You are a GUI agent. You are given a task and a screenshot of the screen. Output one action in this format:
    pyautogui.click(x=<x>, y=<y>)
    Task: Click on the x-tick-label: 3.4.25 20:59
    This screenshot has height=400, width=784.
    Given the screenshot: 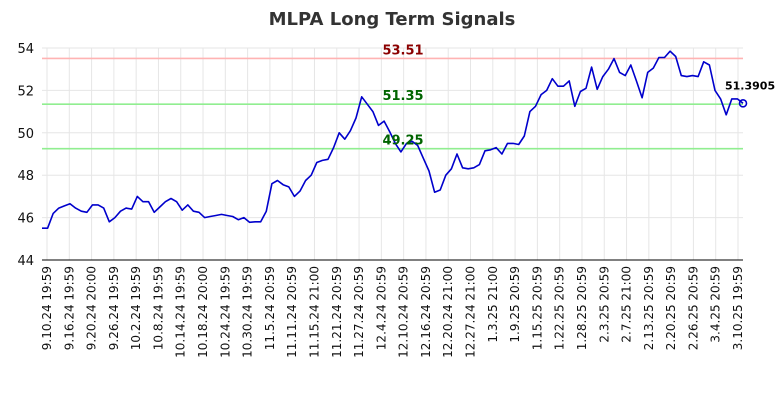 What is the action you would take?
    pyautogui.click(x=716, y=304)
    